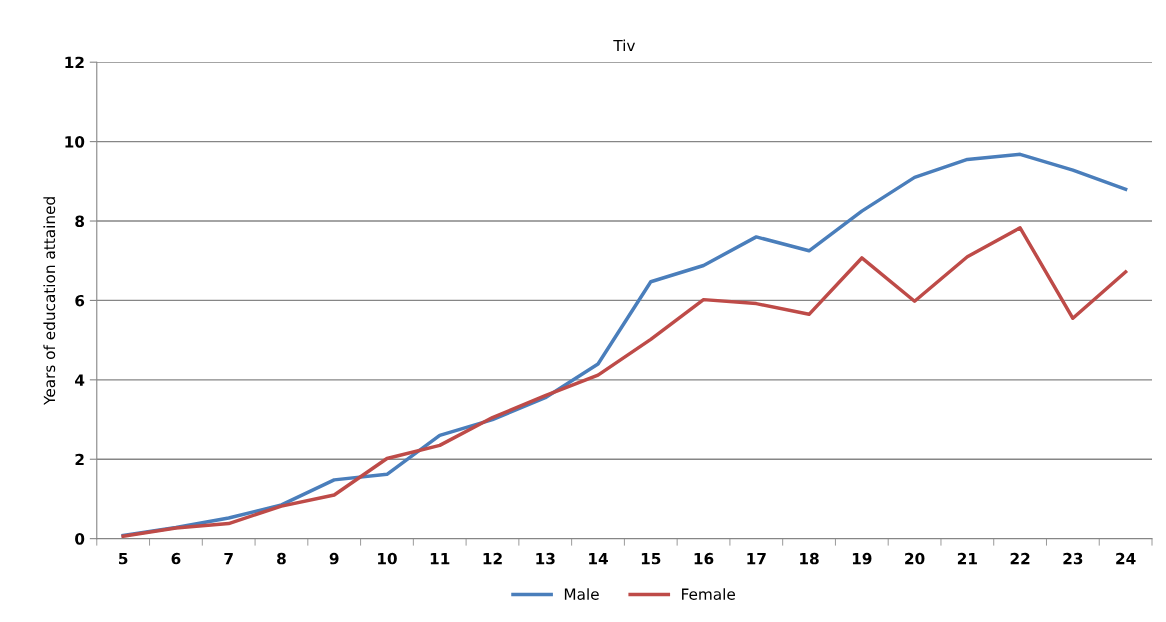 The width and height of the screenshot is (1166, 622). Describe the element at coordinates (228, 559) in the screenshot. I see `x-tick-label: 7` at that location.